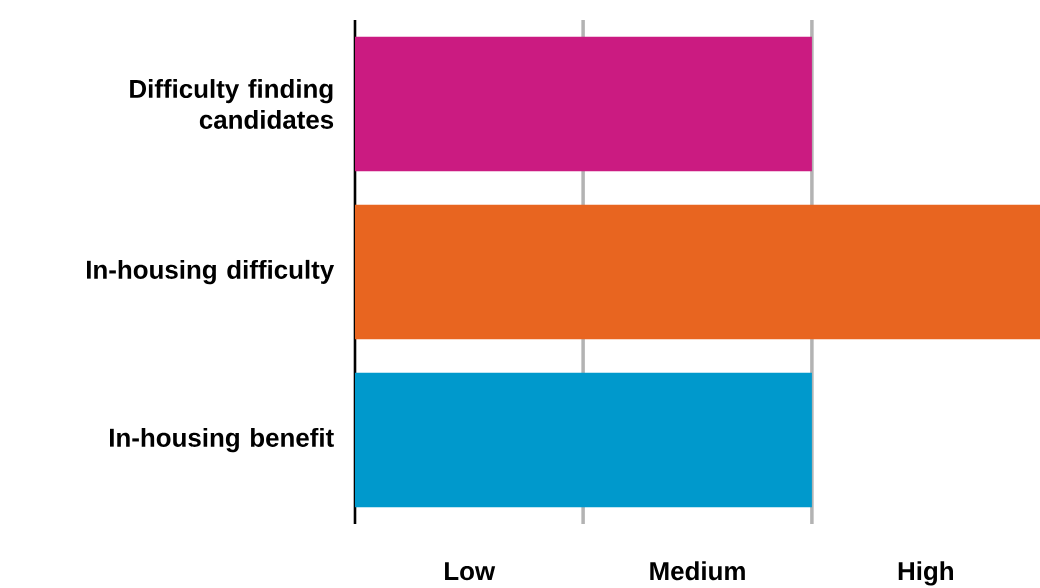 The image size is (1040, 588). Describe the element at coordinates (222, 440) in the screenshot. I see `y-tick-label: In-housing benefit` at that location.